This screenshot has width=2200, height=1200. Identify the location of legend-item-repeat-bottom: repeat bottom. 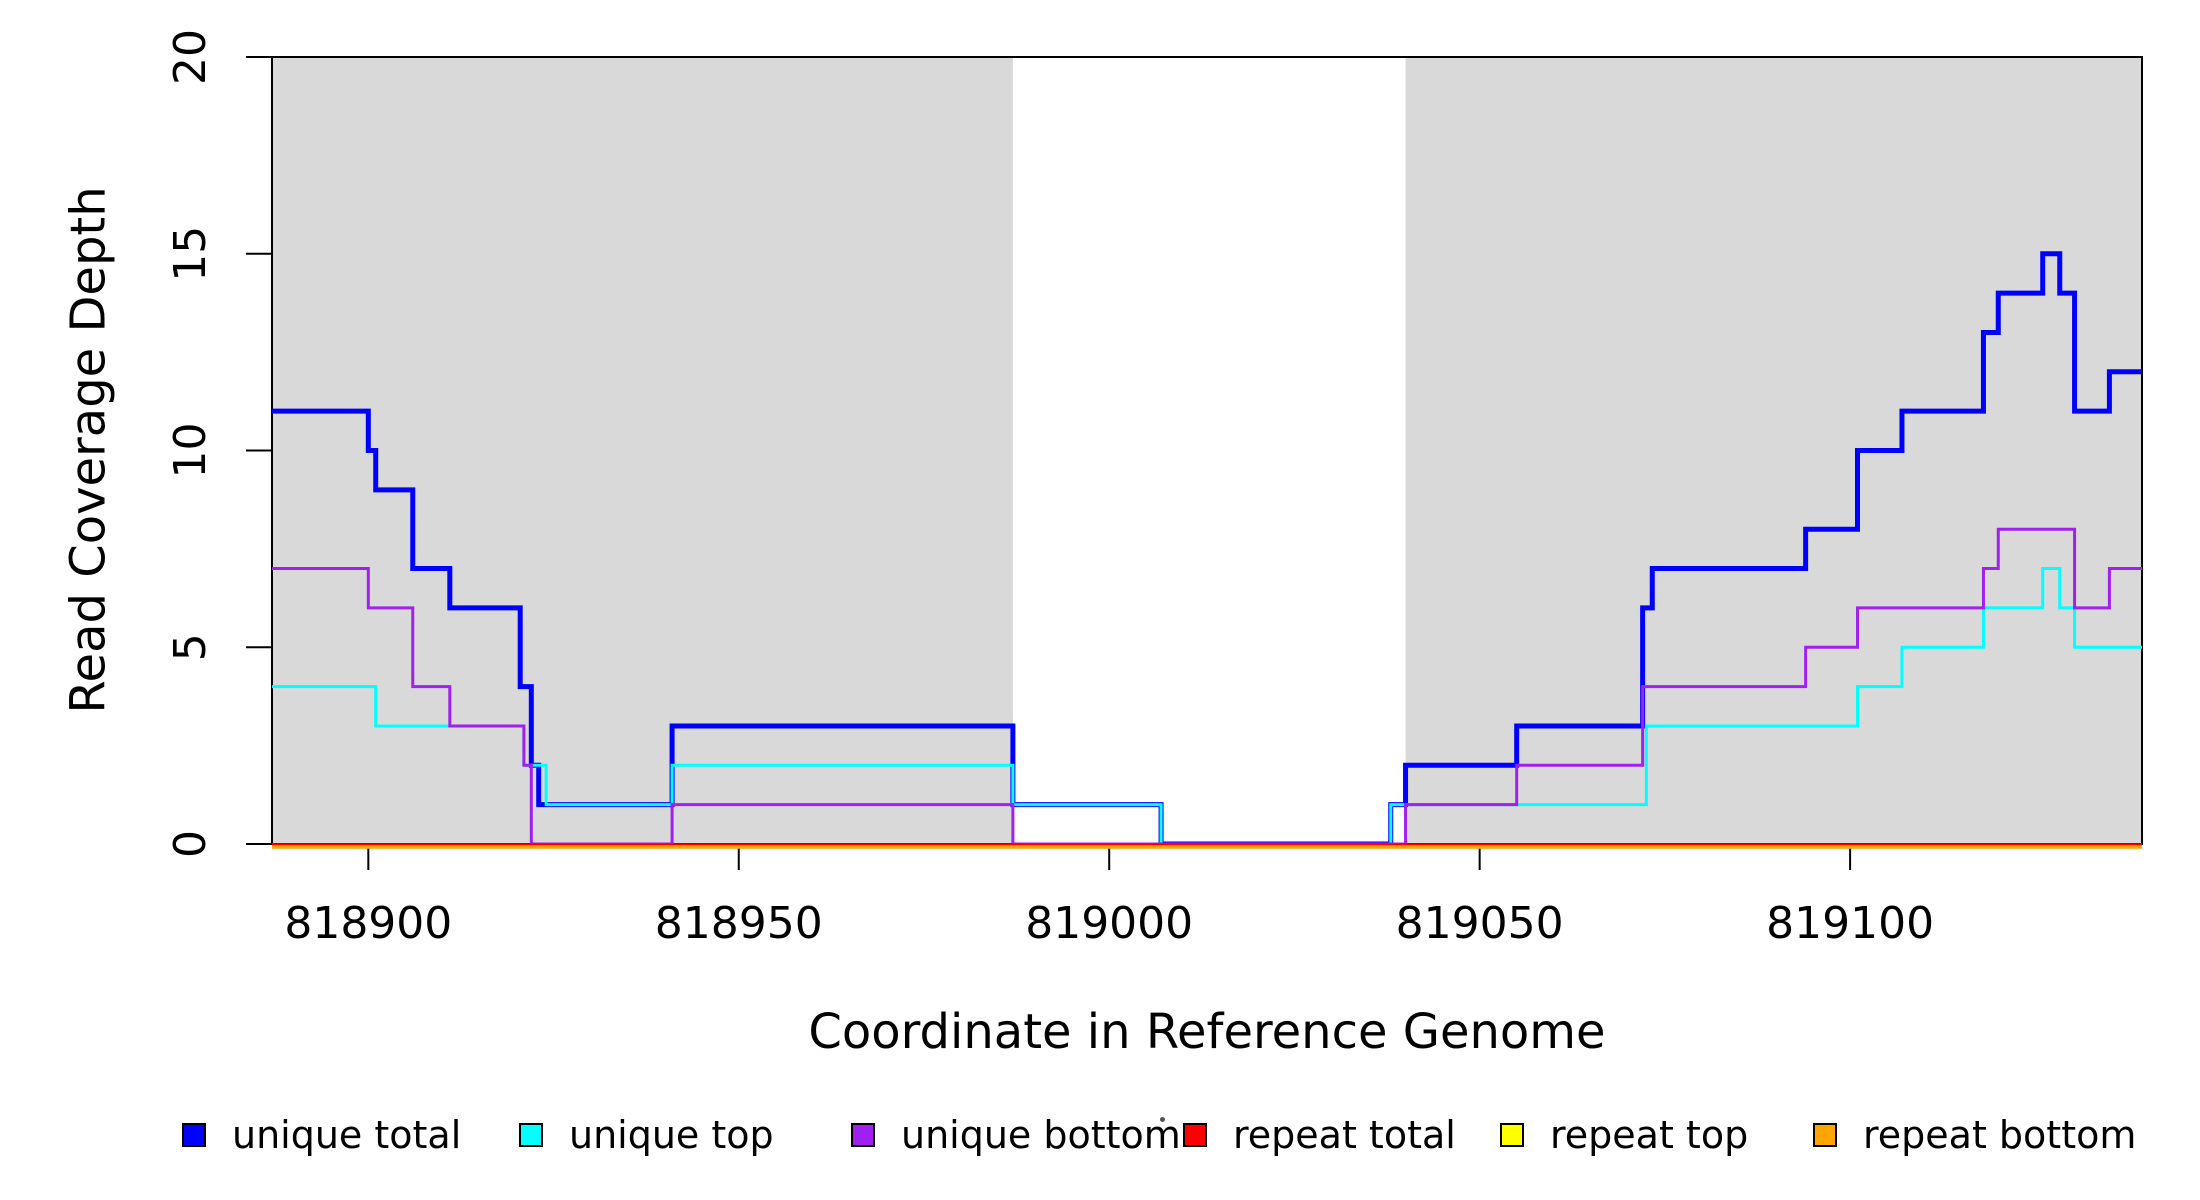
(1974, 1135).